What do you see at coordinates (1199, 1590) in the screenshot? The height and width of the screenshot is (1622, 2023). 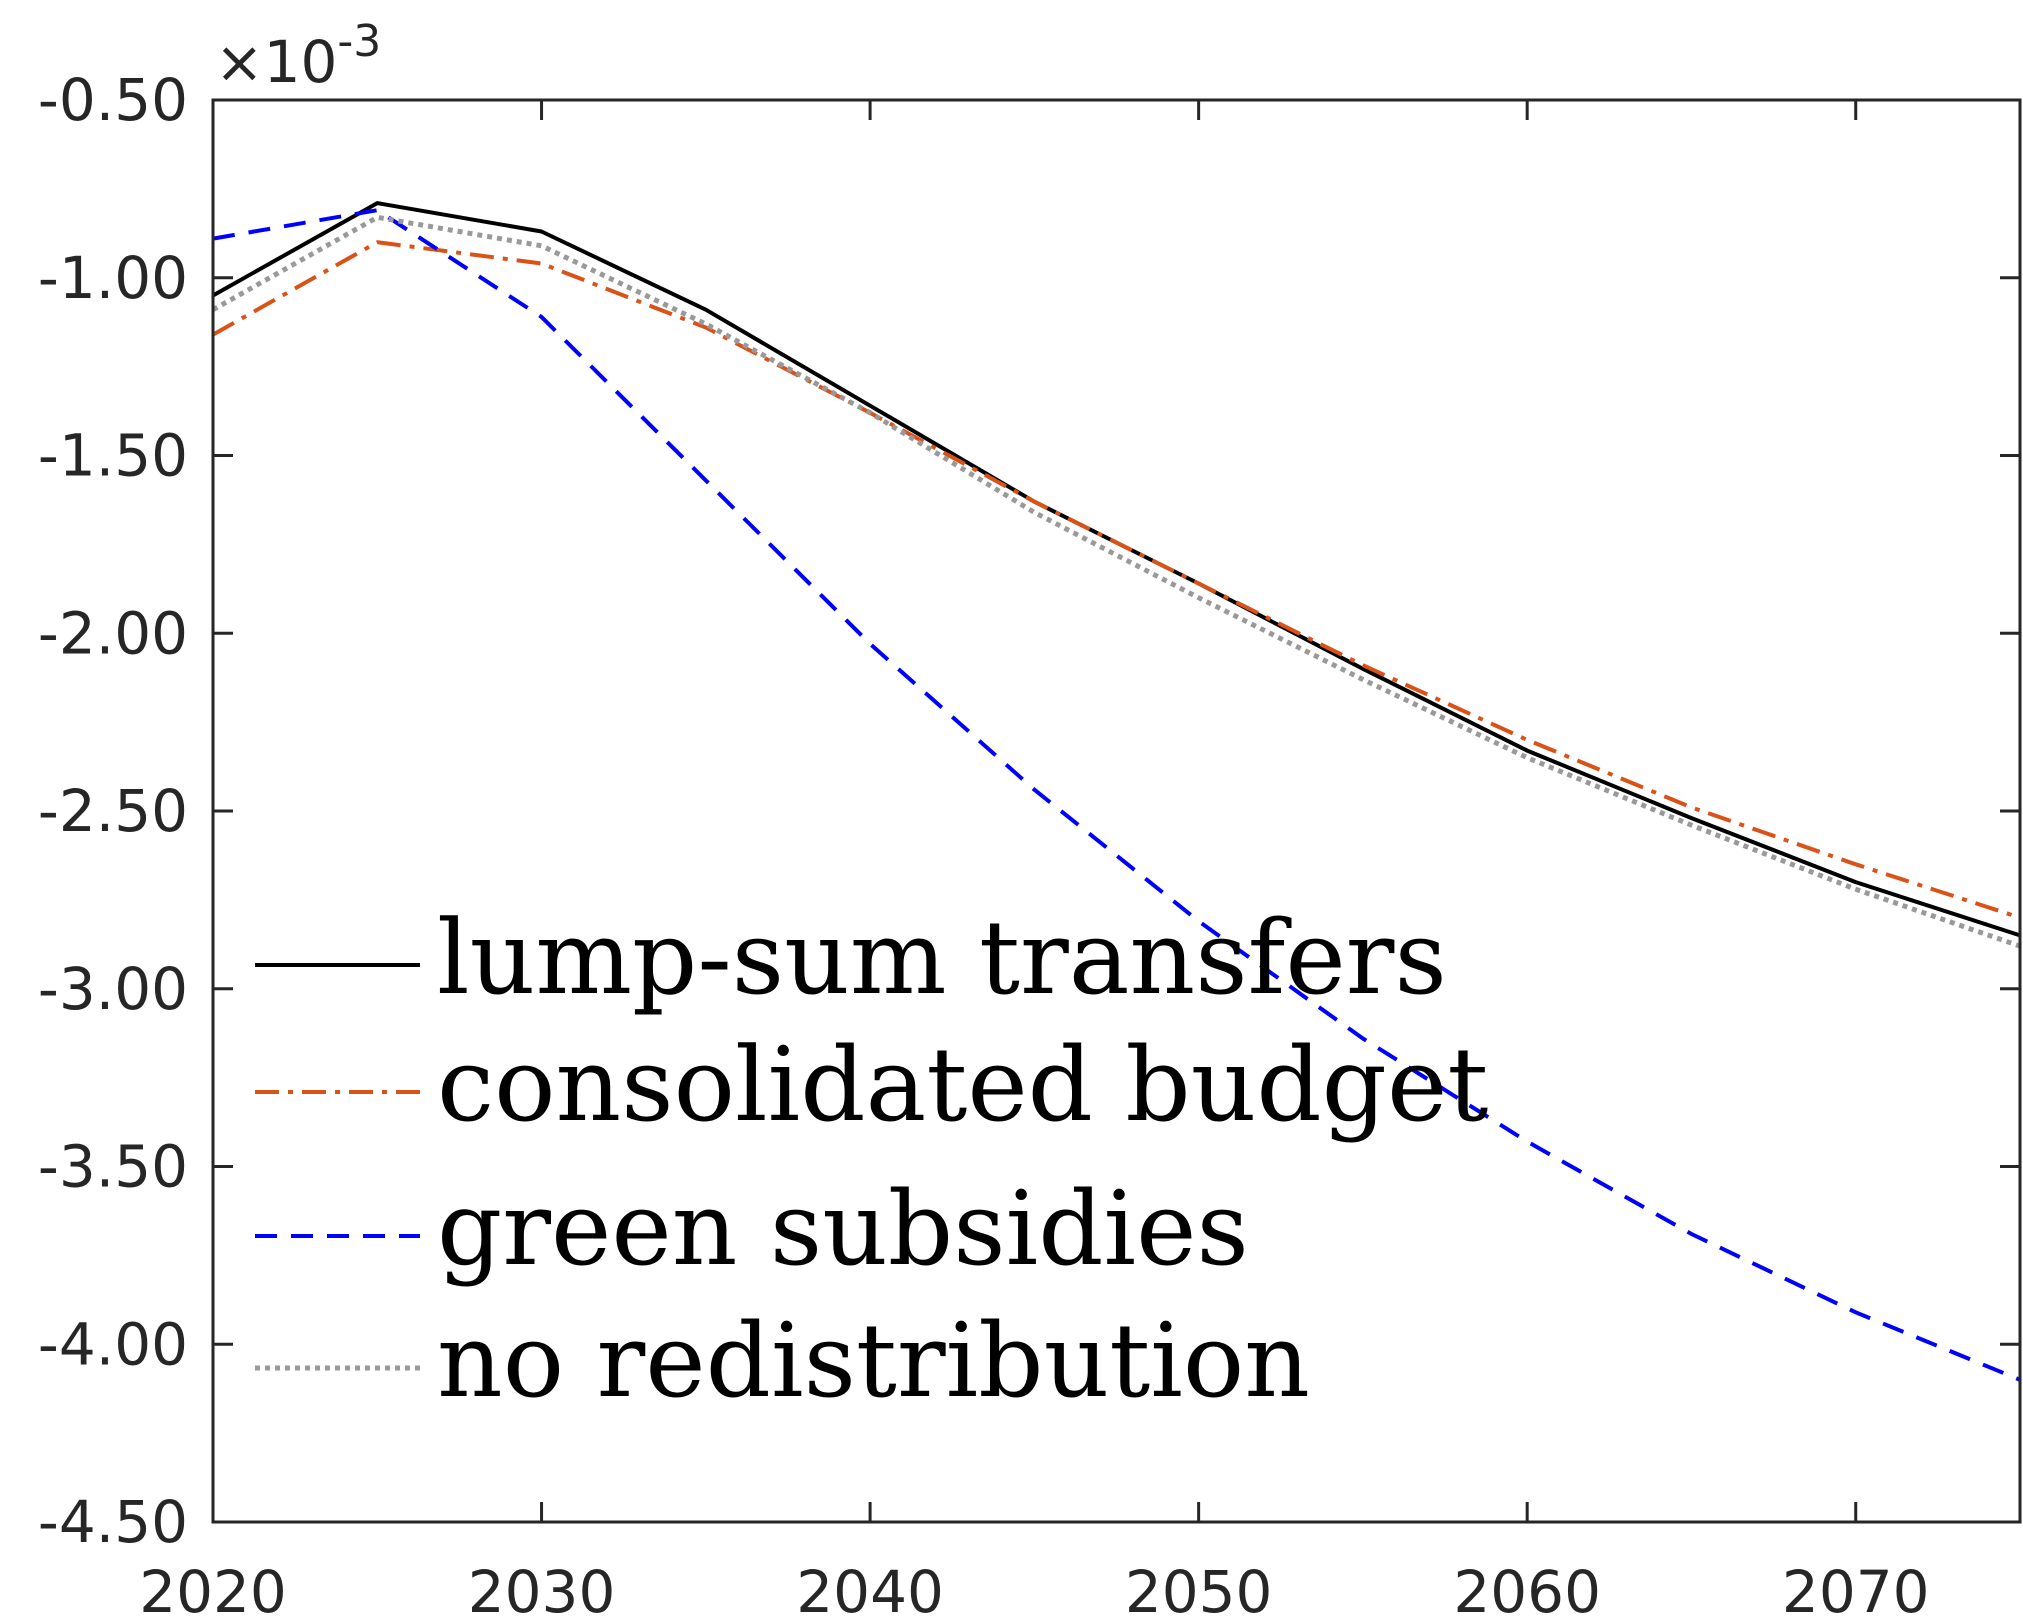 I see `x-tick-label: 2050` at bounding box center [1199, 1590].